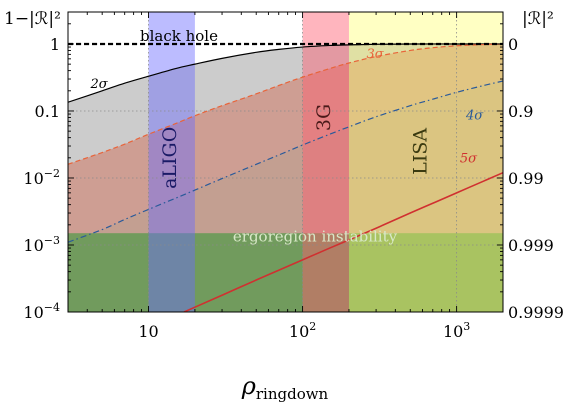 The image size is (581, 417). I want to click on y-tick-label-left: 0.1, so click(47, 111).